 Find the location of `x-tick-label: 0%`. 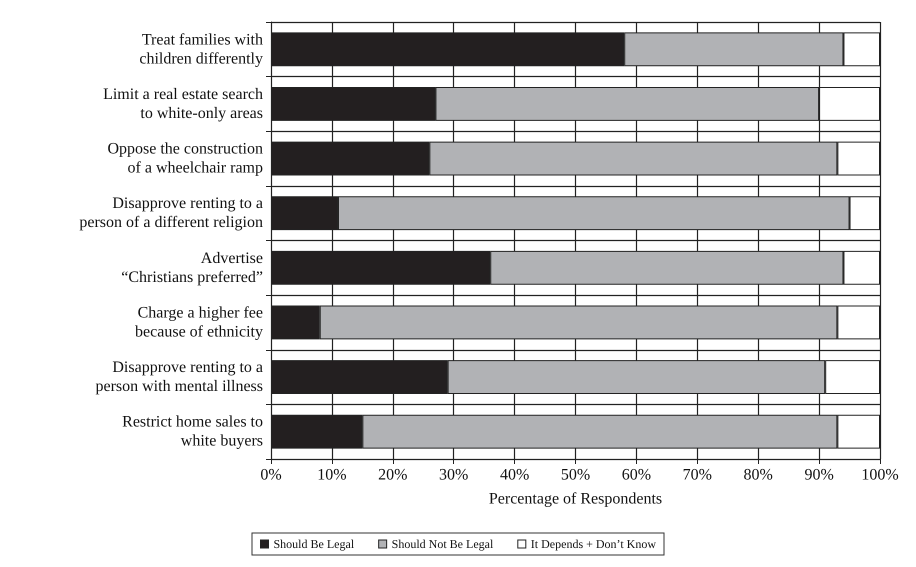

x-tick-label: 0% is located at coordinates (271, 475).